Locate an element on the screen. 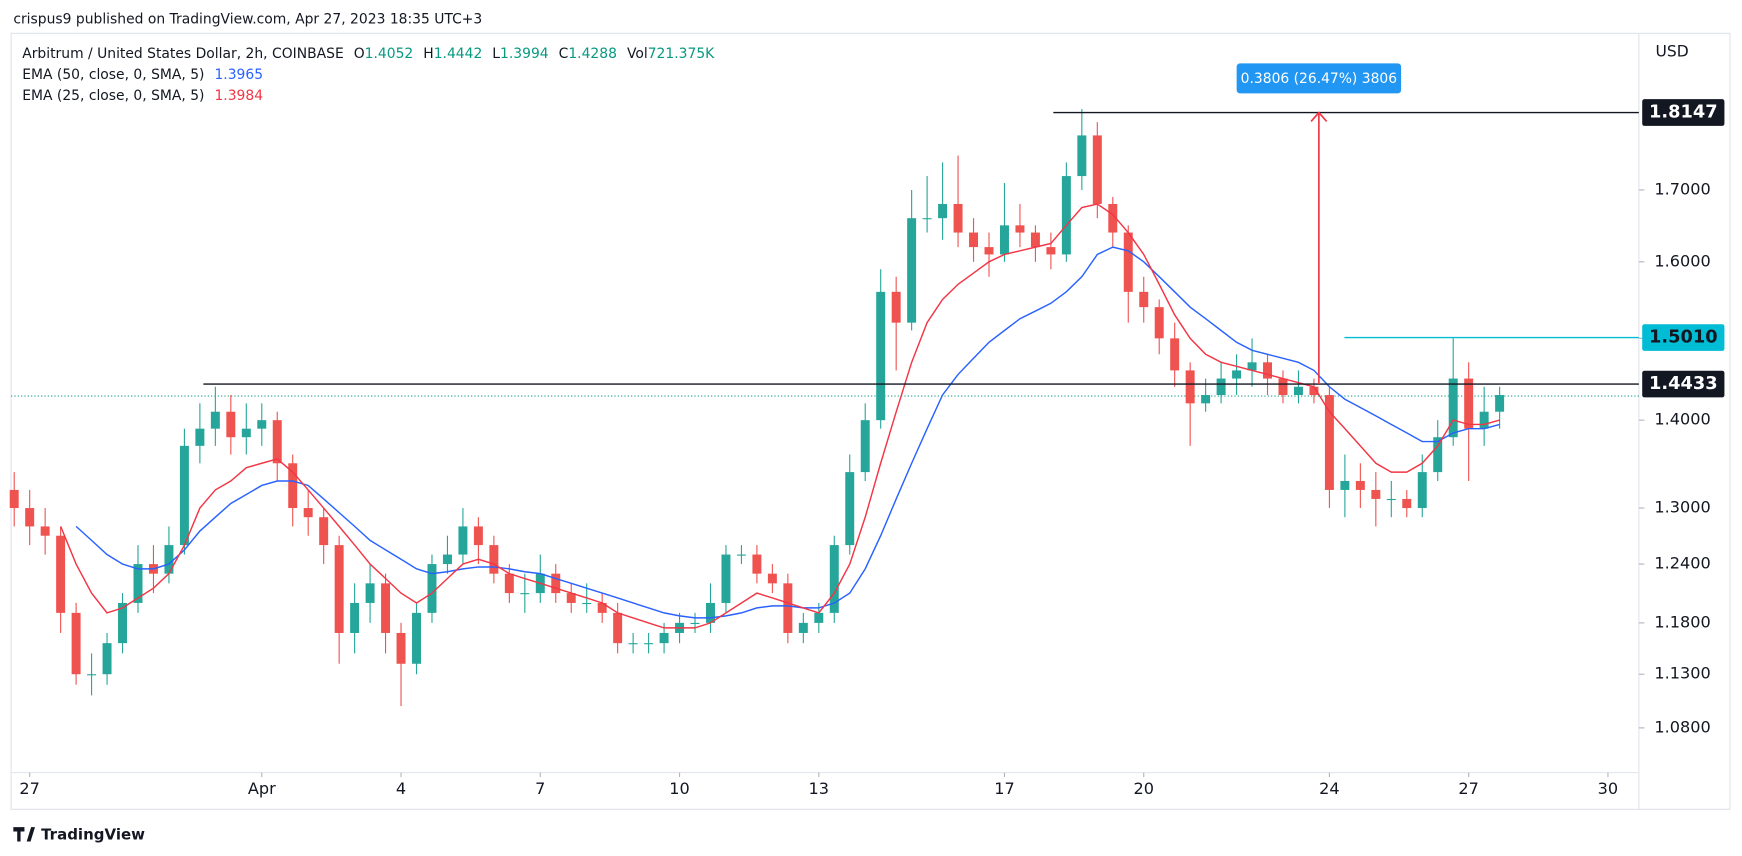  ohlc-label: H is located at coordinates (428, 53).